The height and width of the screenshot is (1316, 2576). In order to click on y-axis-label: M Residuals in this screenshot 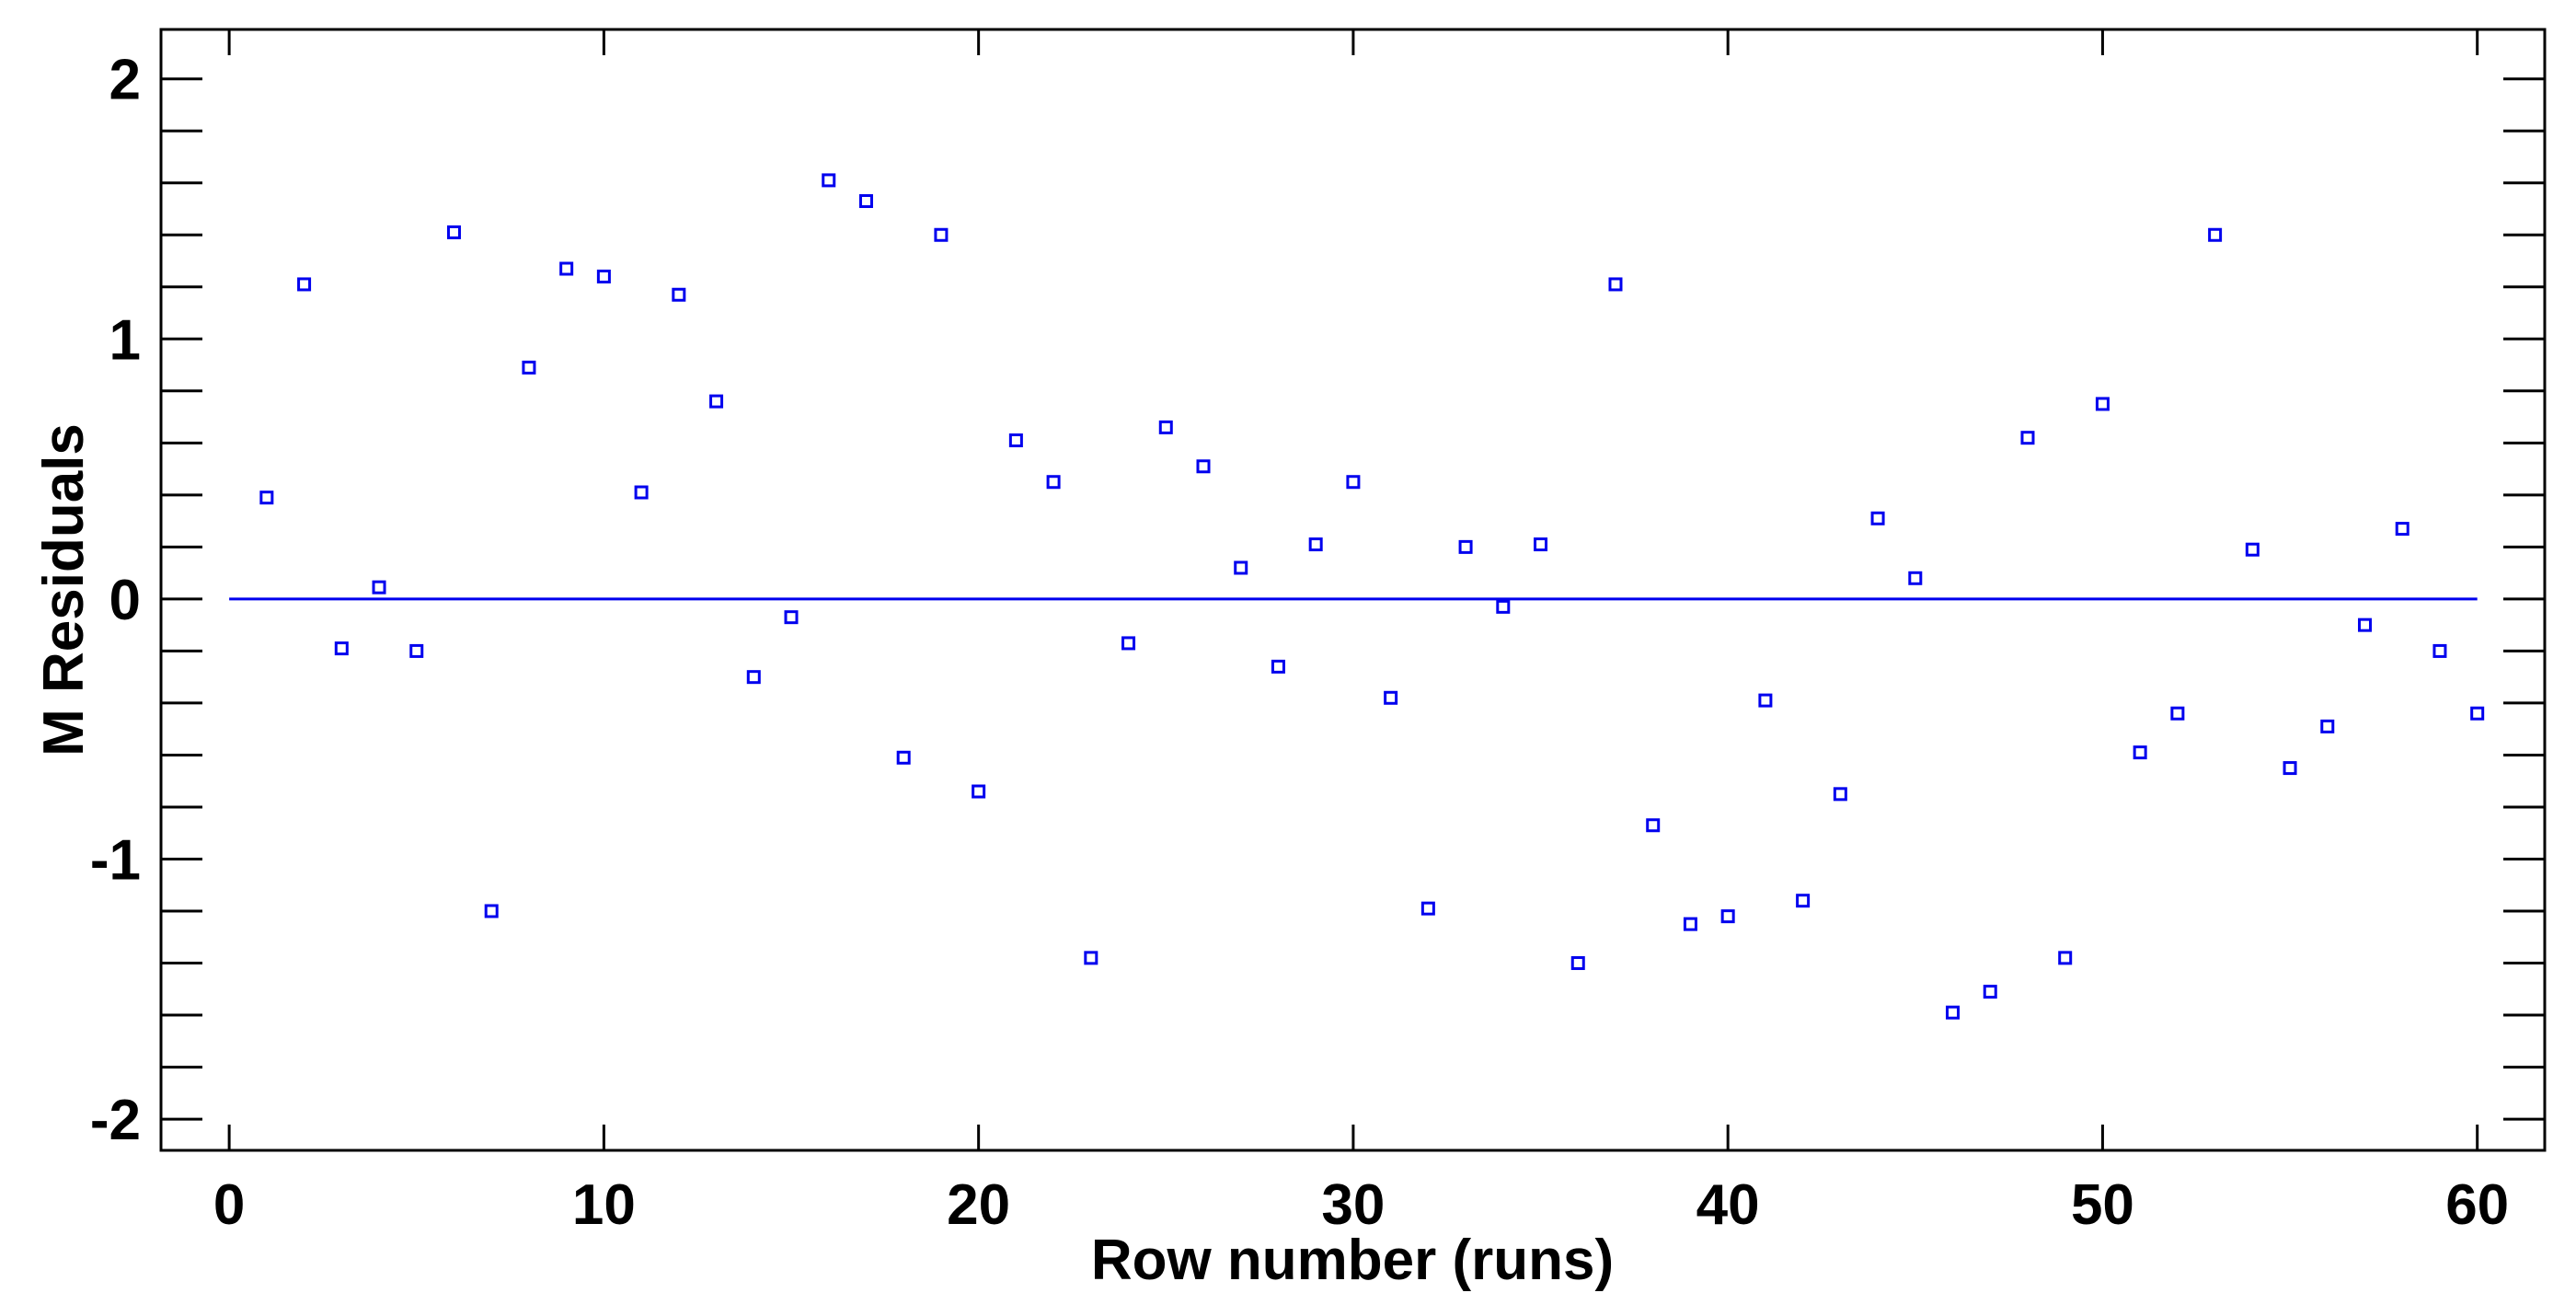, I will do `click(64, 589)`.